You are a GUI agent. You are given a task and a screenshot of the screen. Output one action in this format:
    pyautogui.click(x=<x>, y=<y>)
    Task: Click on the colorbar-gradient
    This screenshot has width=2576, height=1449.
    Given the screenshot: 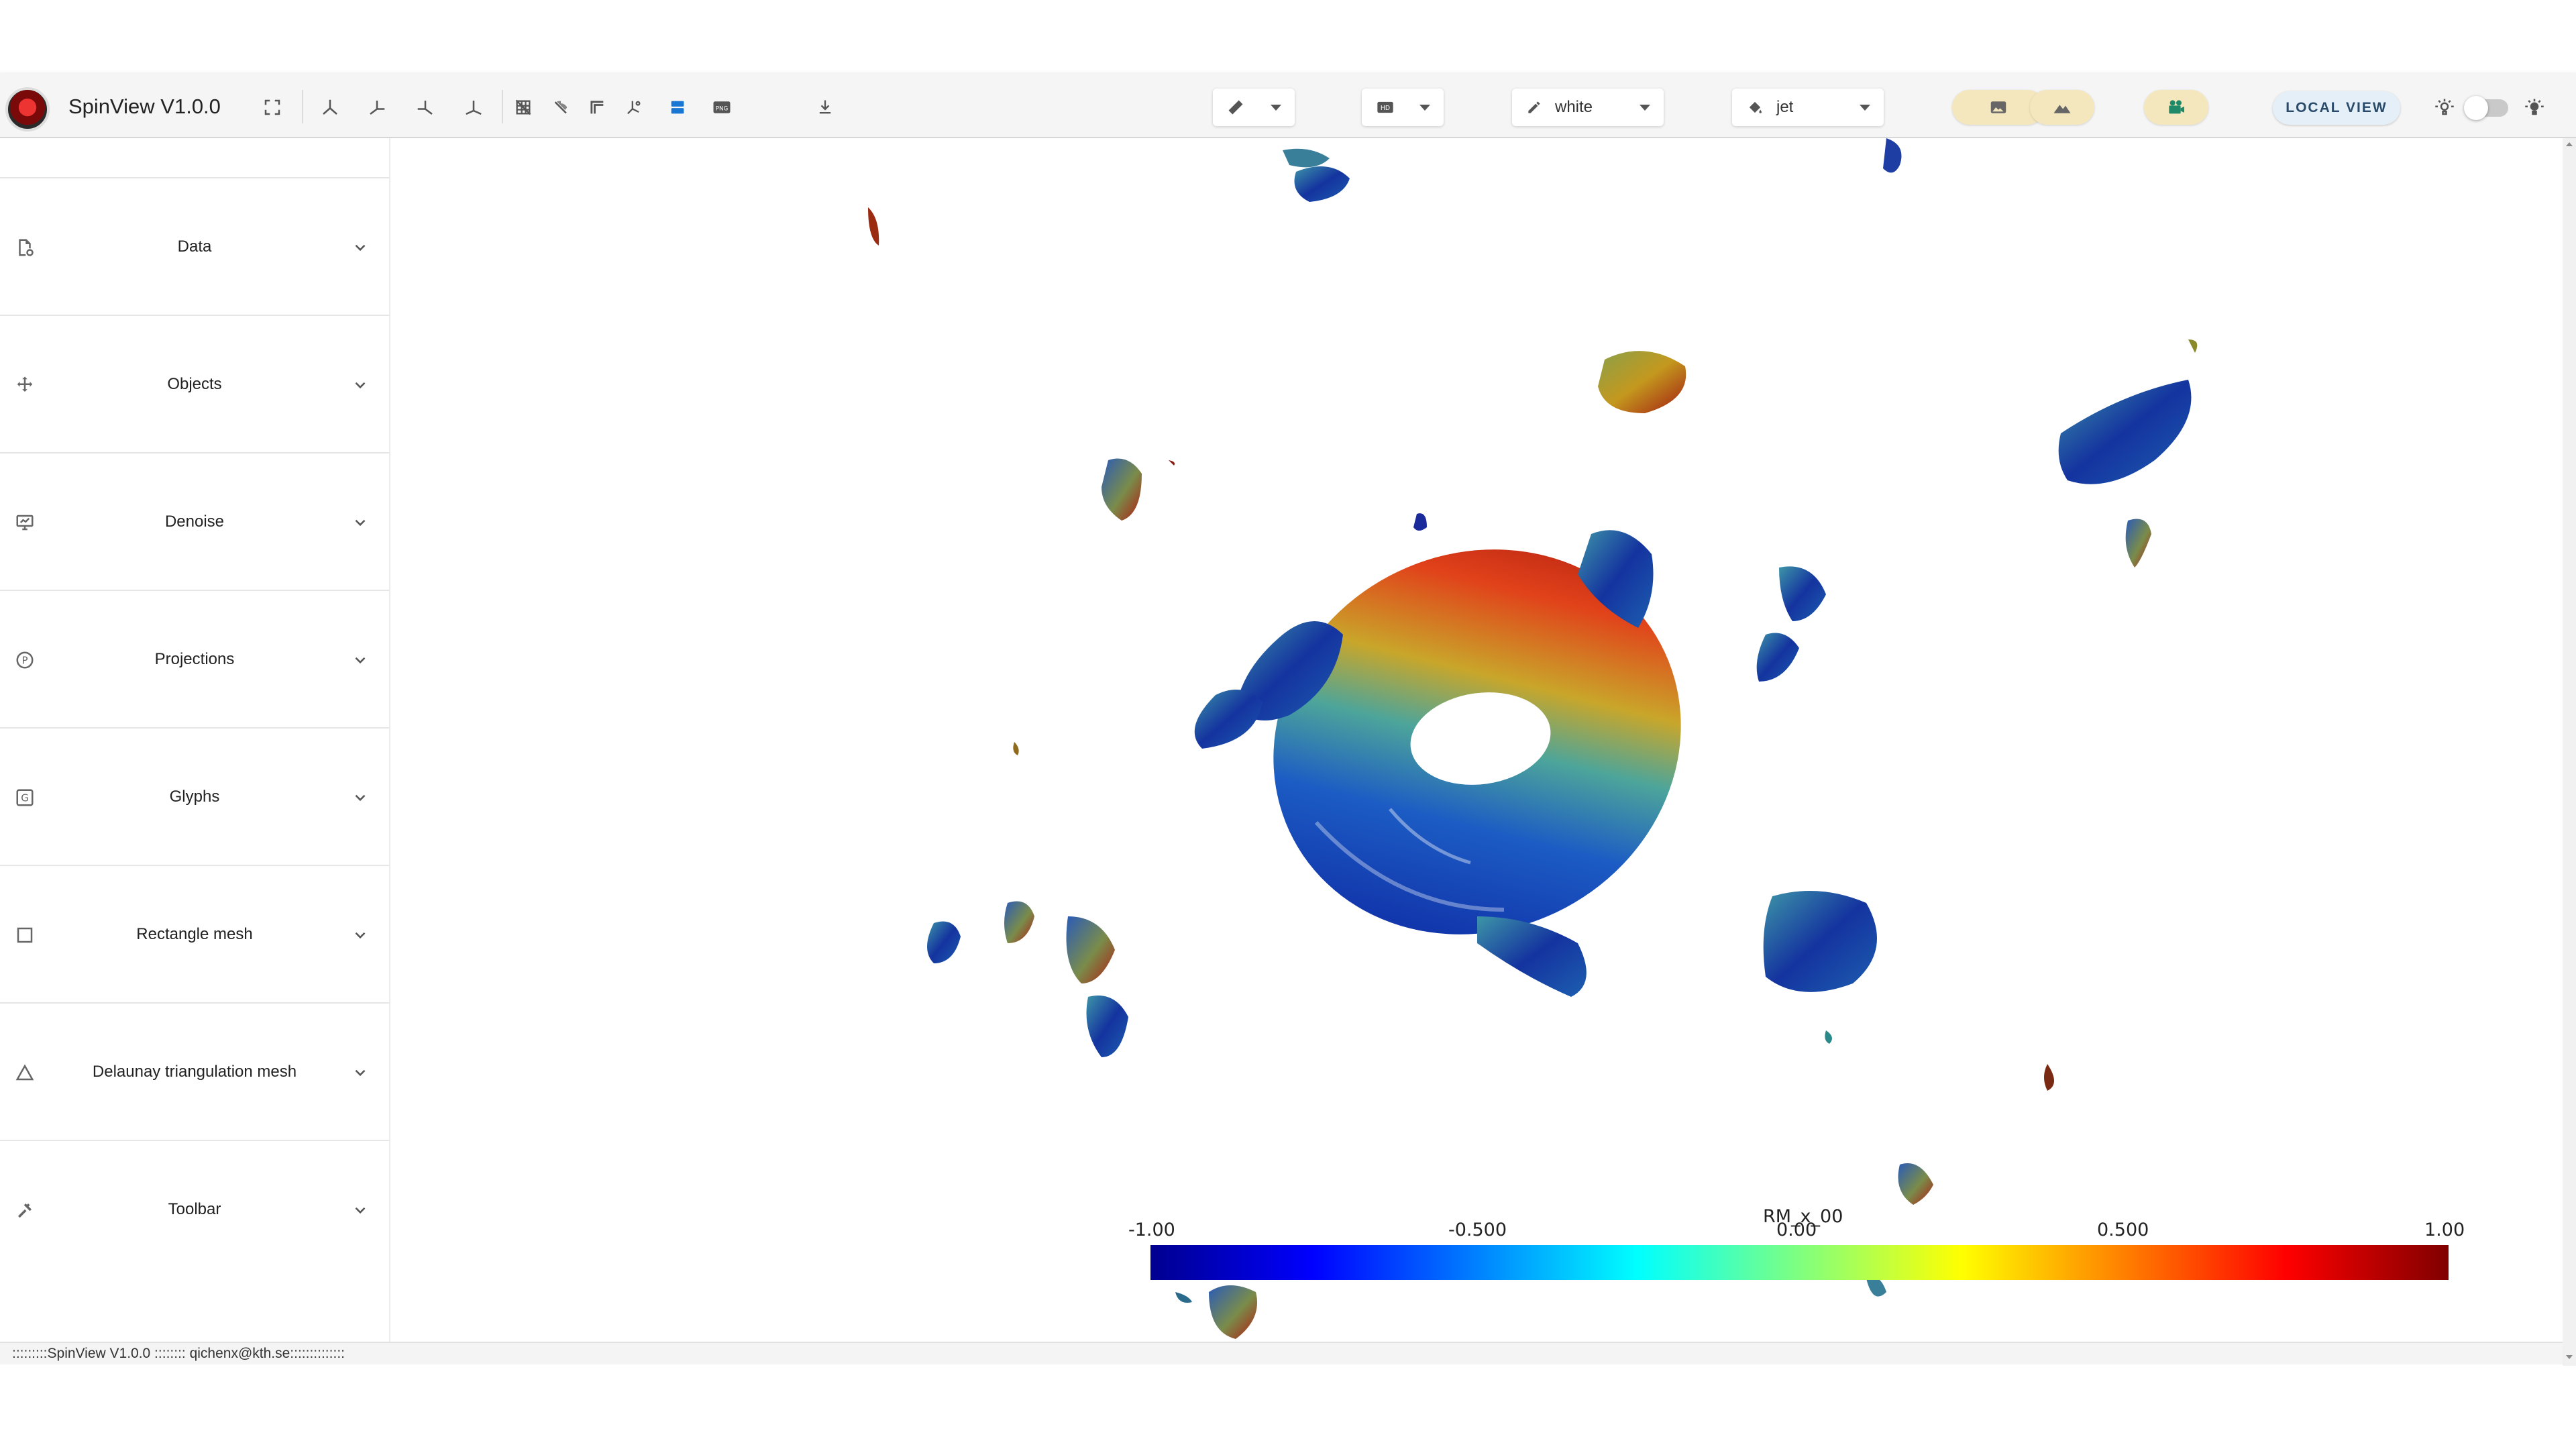 What is the action you would take?
    pyautogui.click(x=1799, y=1262)
    